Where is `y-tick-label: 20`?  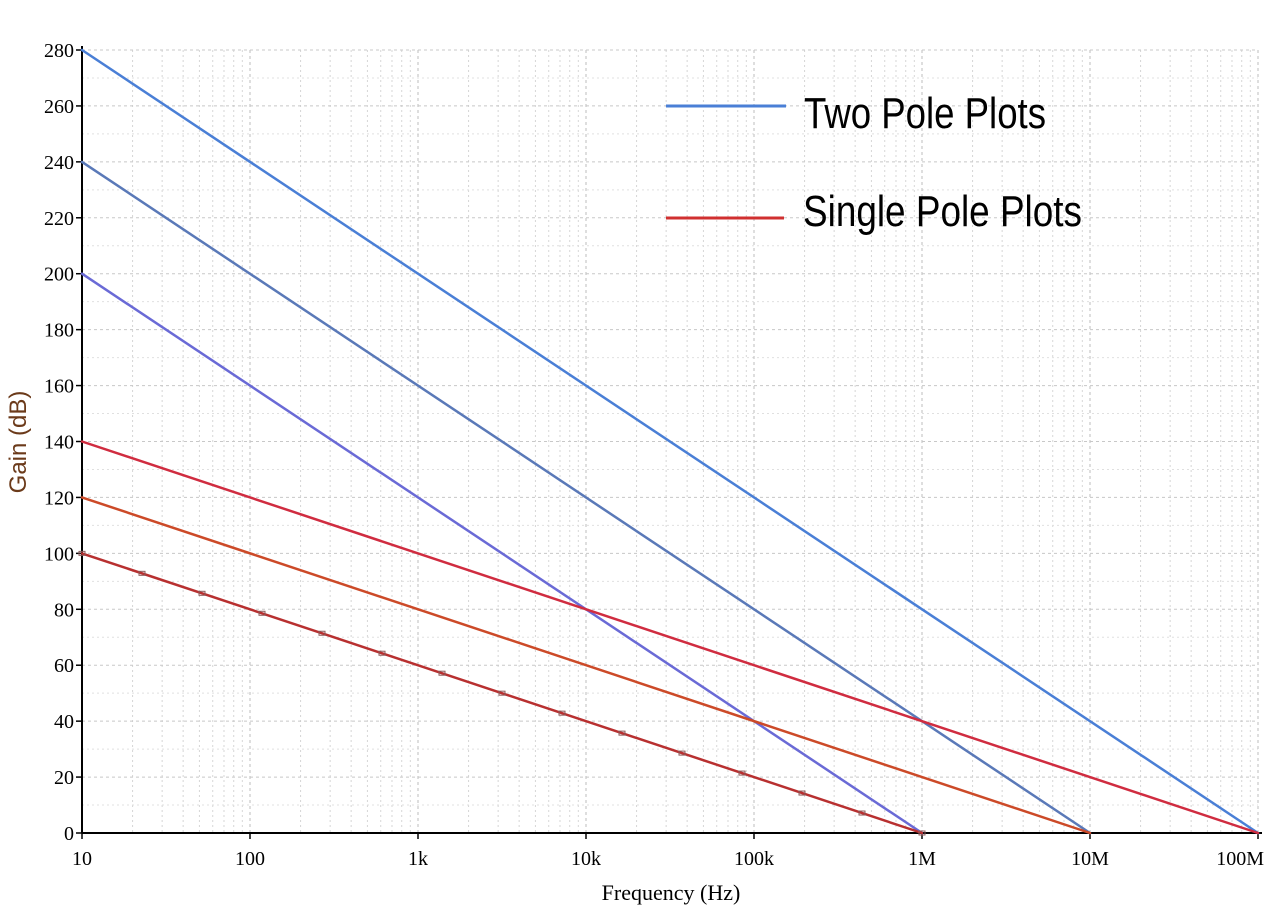 y-tick-label: 20 is located at coordinates (64, 778).